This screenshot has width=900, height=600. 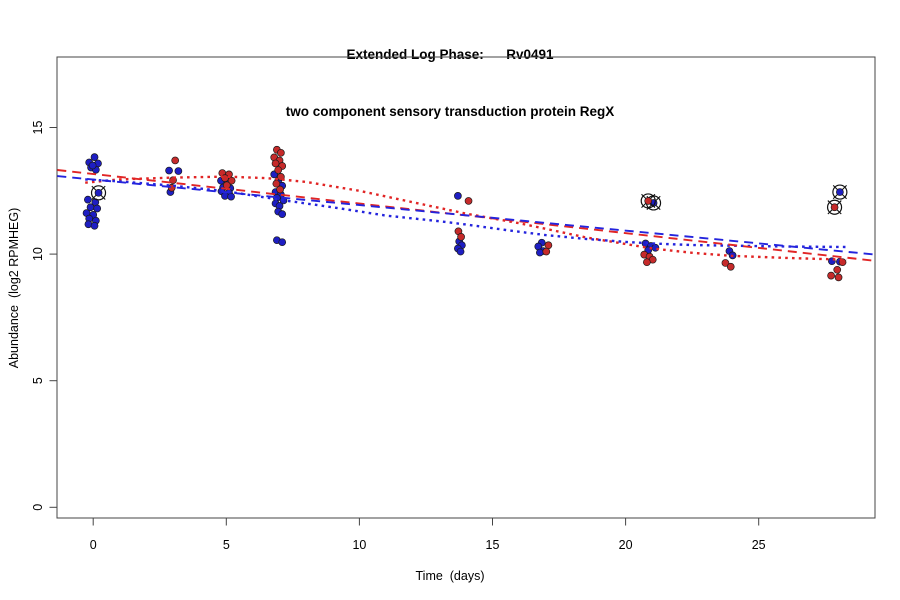 I want to click on y-axis-label: Abundance (log2 RPMHEG), so click(x=14, y=288).